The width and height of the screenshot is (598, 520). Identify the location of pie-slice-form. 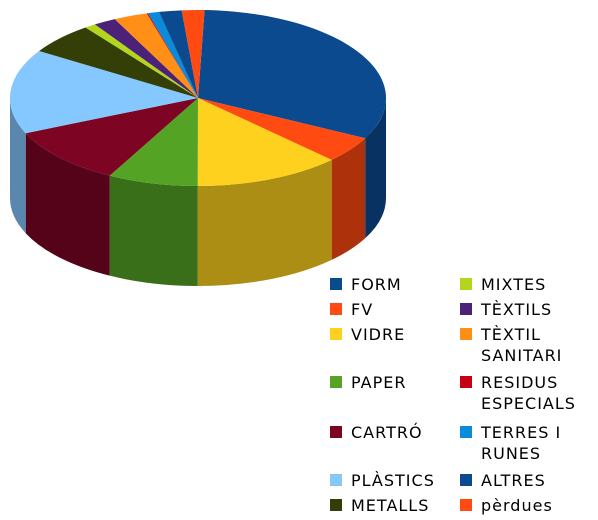
(292, 74).